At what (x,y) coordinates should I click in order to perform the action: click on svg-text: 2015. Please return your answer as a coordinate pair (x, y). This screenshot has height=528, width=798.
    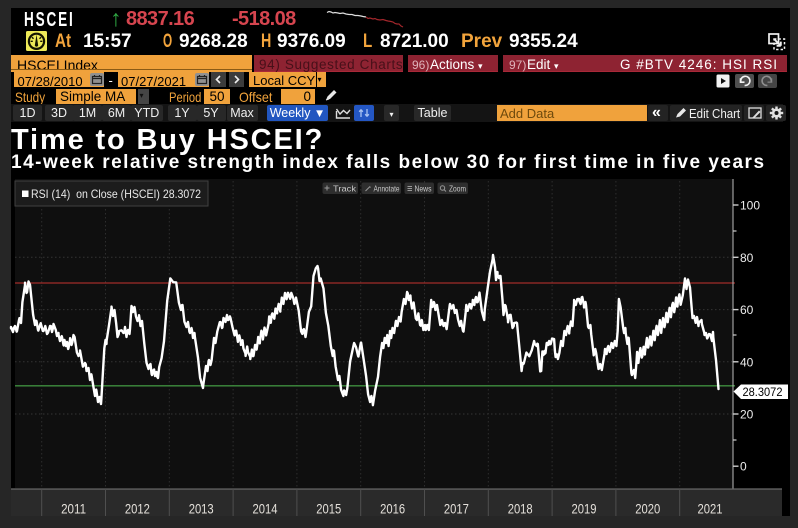
    Looking at the image, I should click on (328, 509).